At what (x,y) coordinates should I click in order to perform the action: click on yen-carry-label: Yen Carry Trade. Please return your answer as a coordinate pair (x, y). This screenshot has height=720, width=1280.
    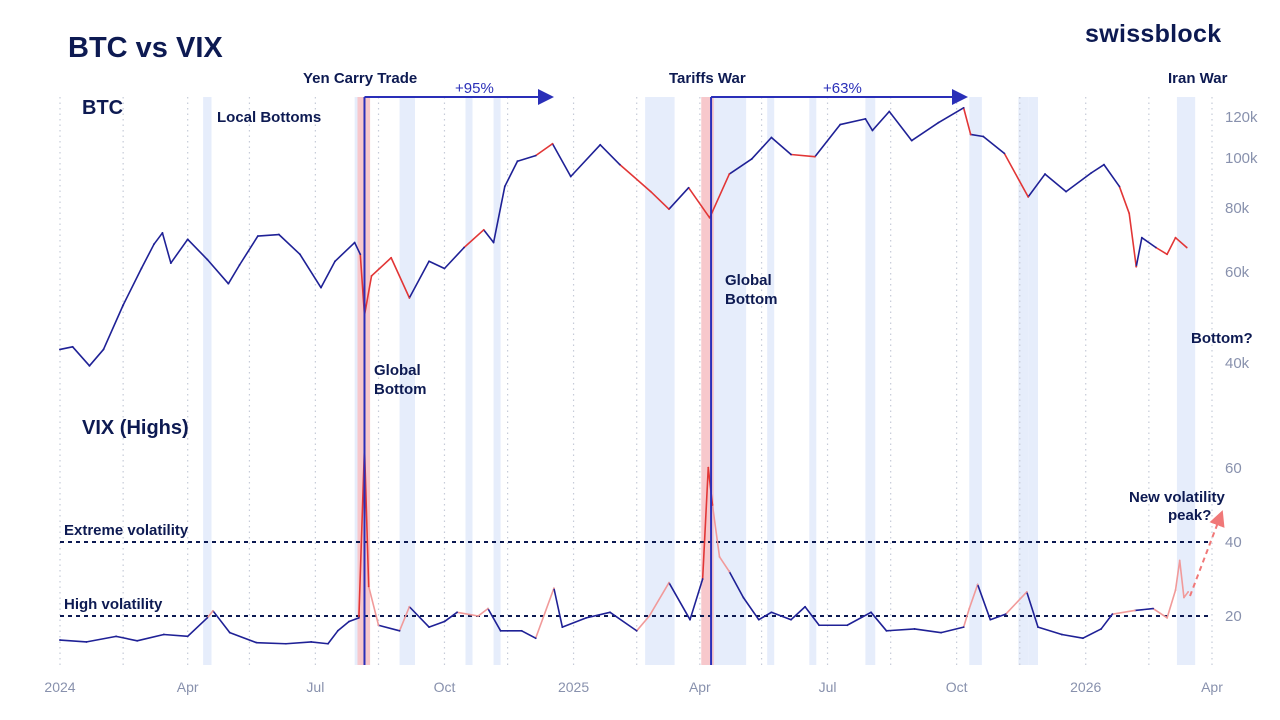
    Looking at the image, I should click on (360, 78).